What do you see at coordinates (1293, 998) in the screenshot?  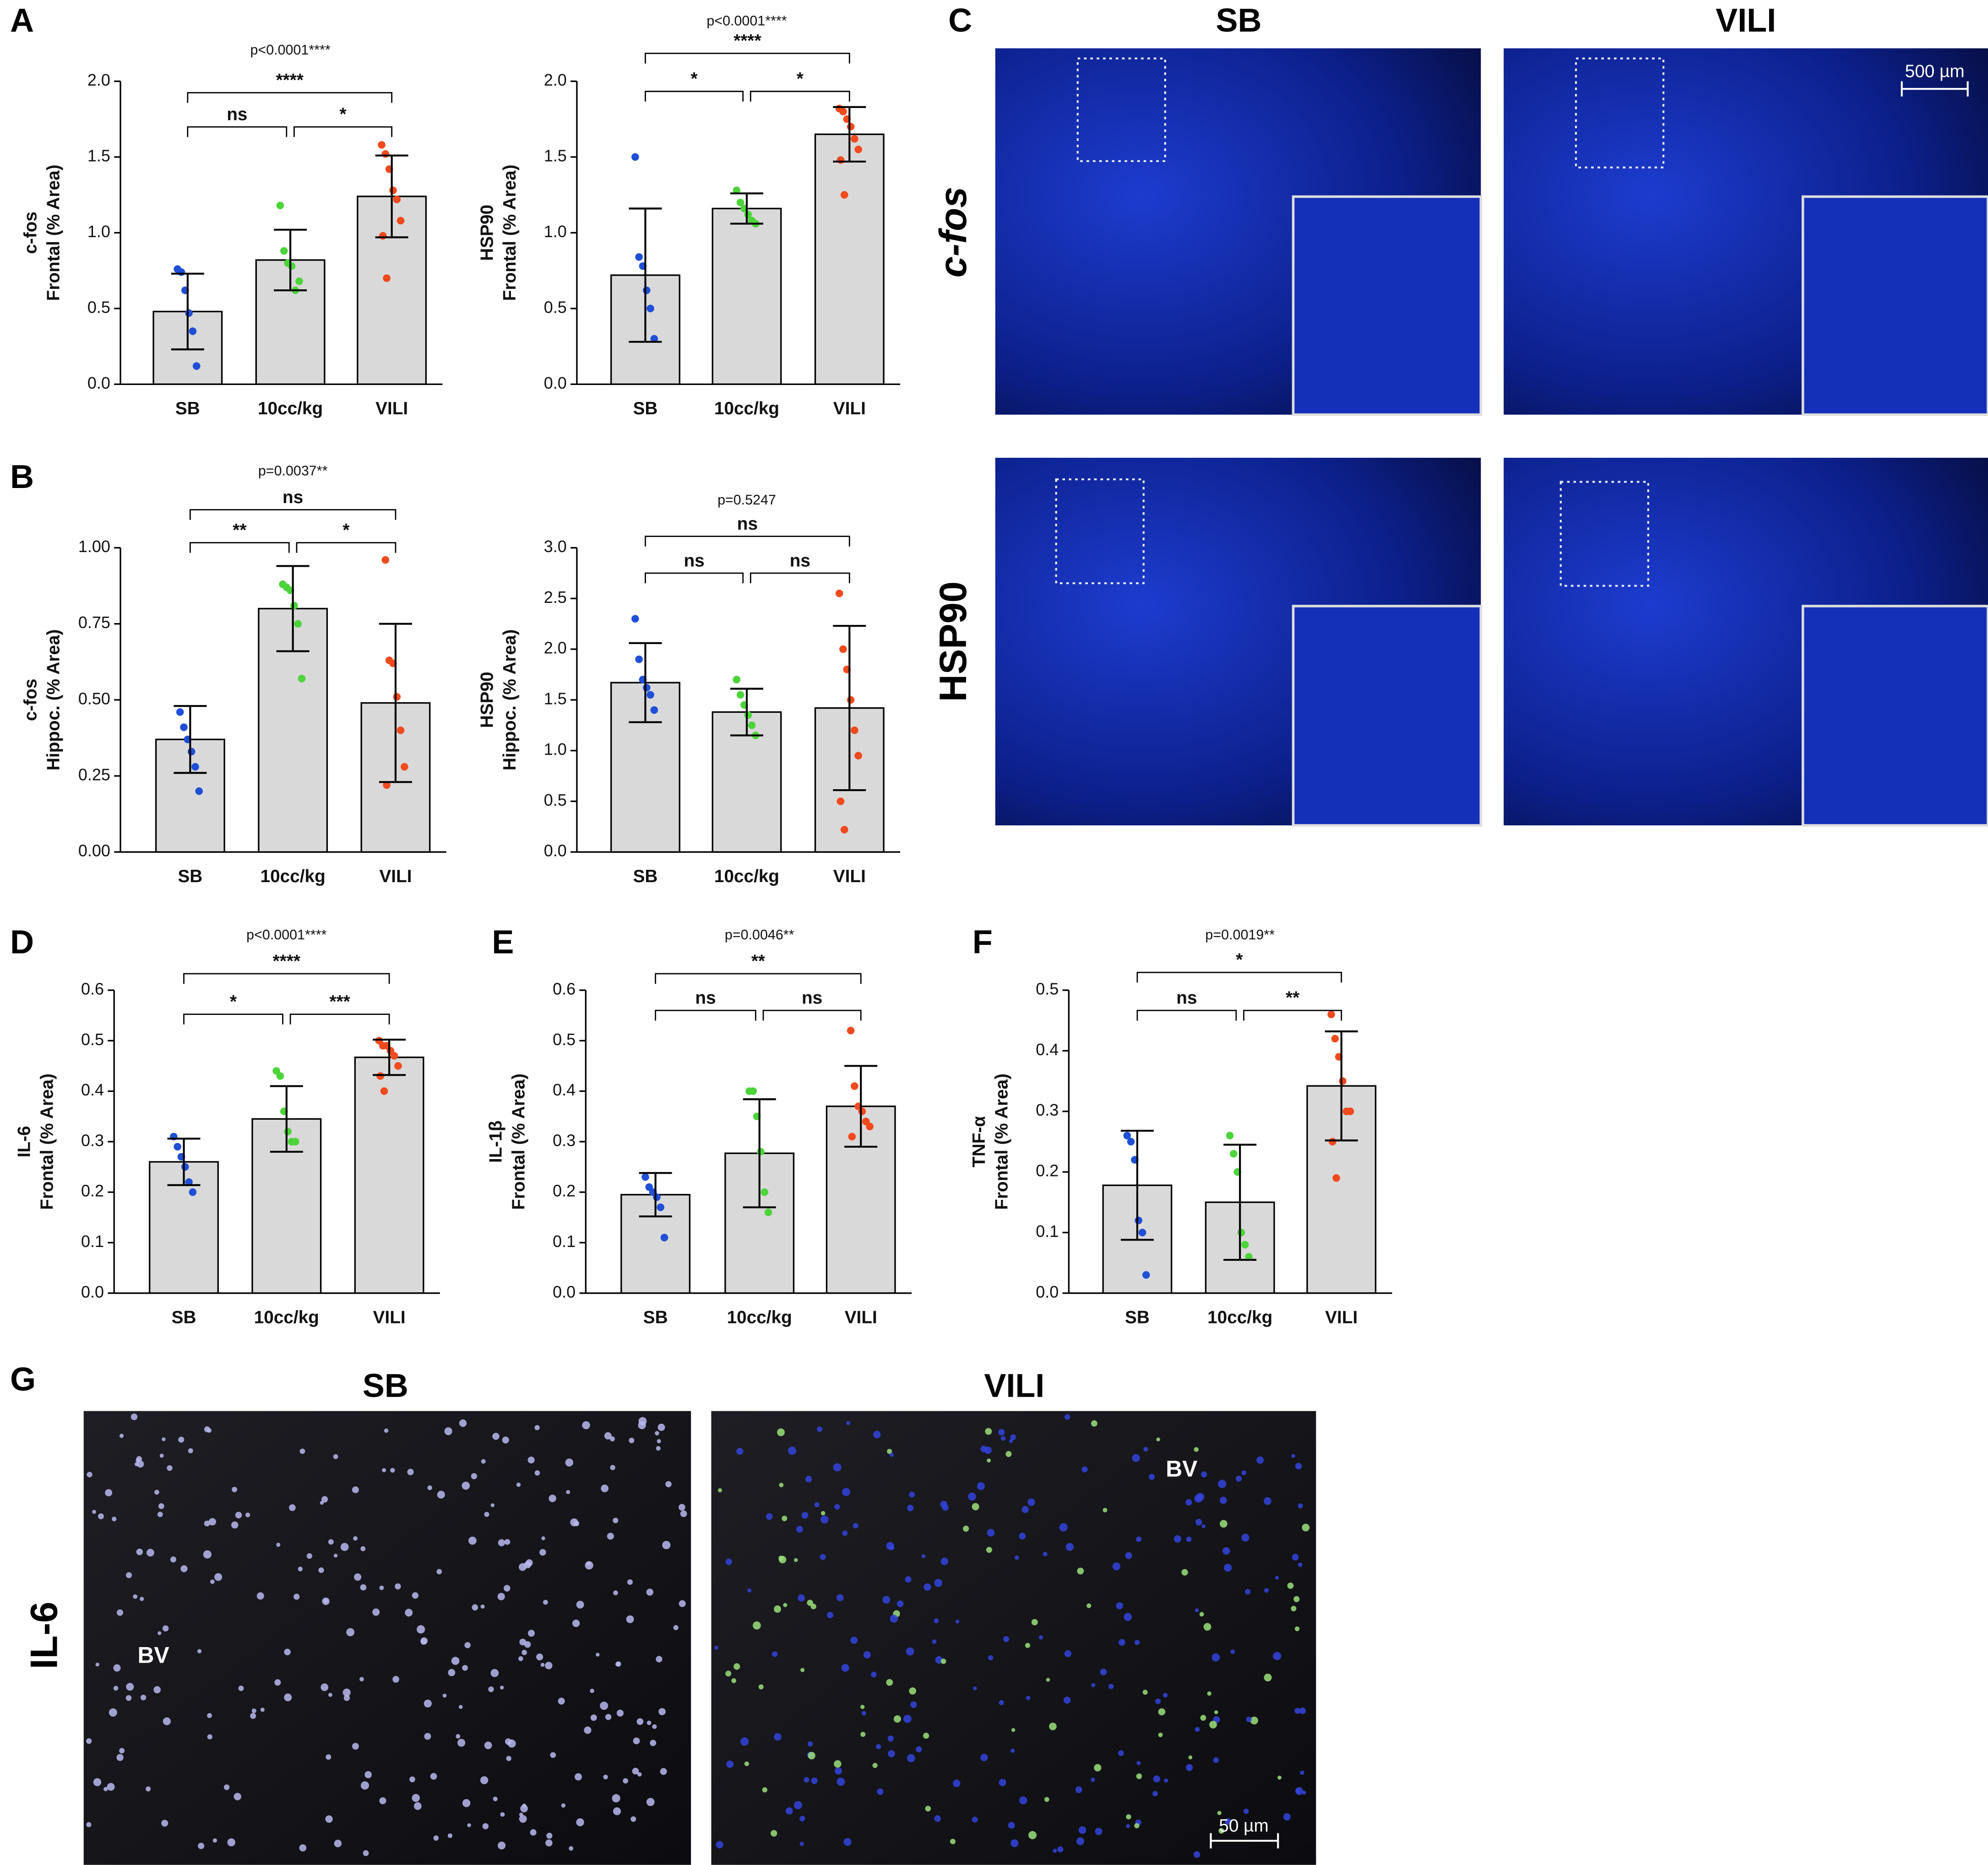 I see `significance: **` at bounding box center [1293, 998].